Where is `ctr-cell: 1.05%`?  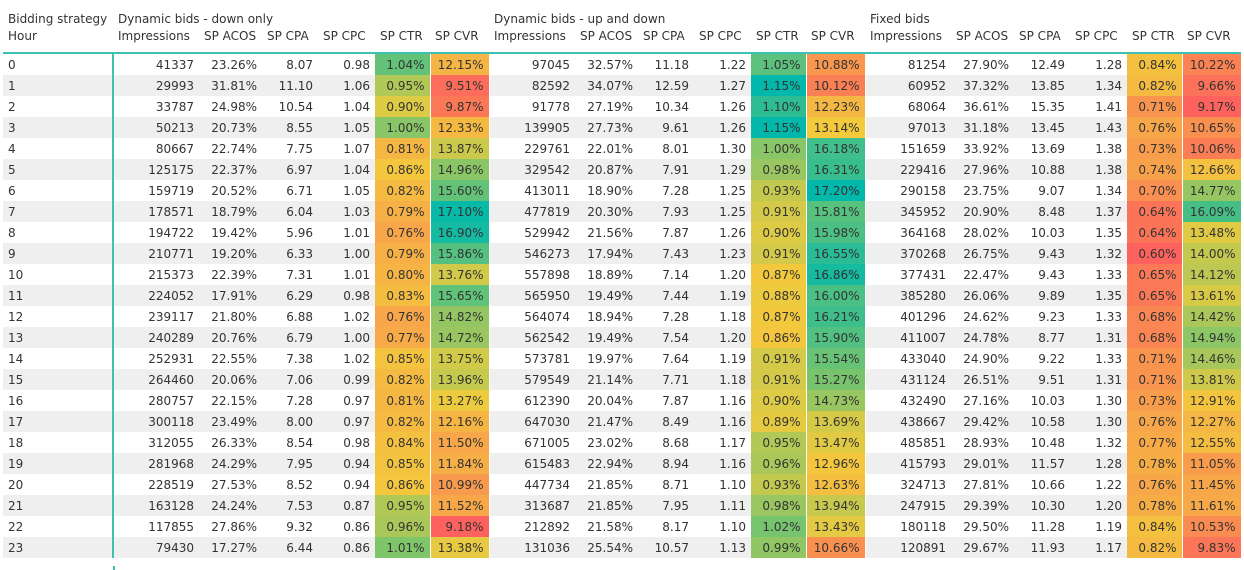 ctr-cell: 1.05% is located at coordinates (779, 64).